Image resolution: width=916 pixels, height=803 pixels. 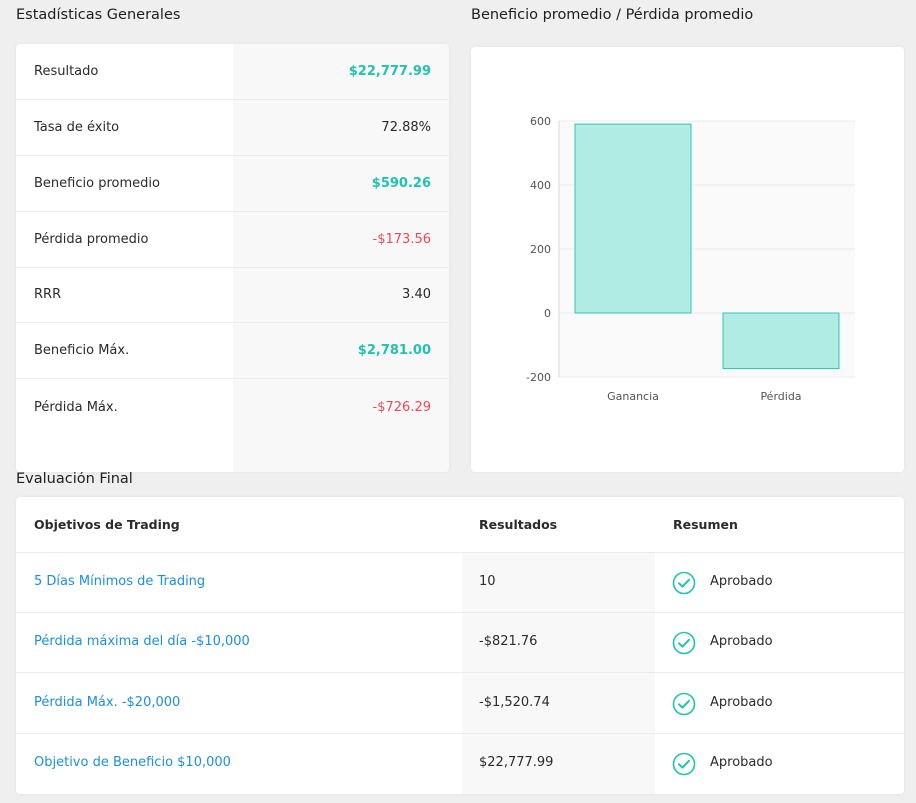 I want to click on stat-label: Tasa de éxito, so click(x=77, y=127).